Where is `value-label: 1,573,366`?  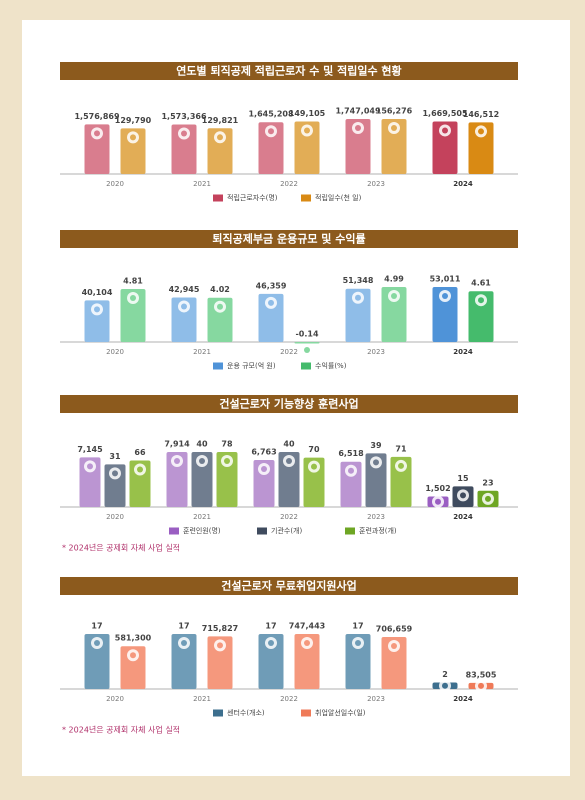
value-label: 1,573,366 is located at coordinates (183, 116).